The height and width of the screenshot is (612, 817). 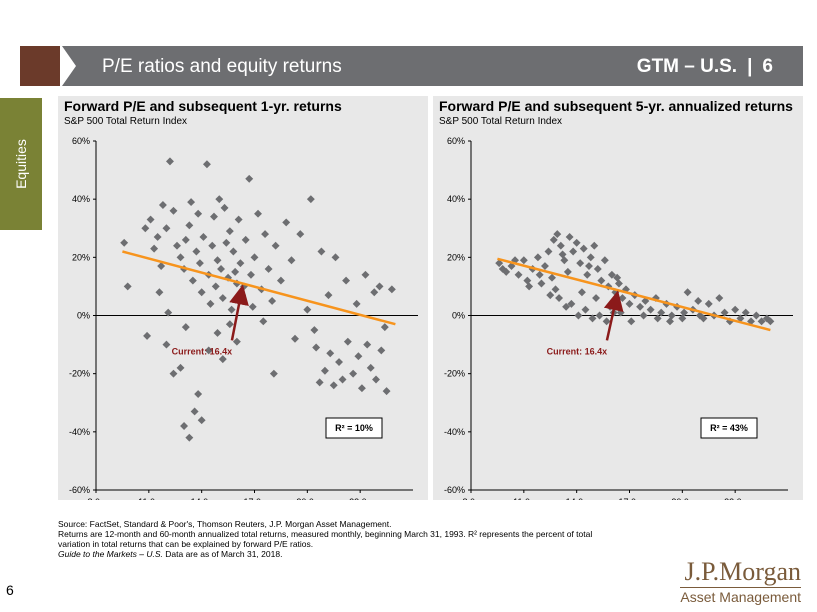 What do you see at coordinates (456, 199) in the screenshot?
I see `y-tick-label: 40%` at bounding box center [456, 199].